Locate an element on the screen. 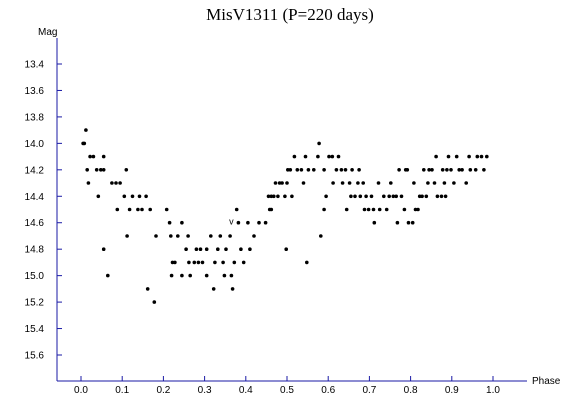 Image resolution: width=580 pixels, height=406 pixels. x-tick-label: 1.0 is located at coordinates (493, 390).